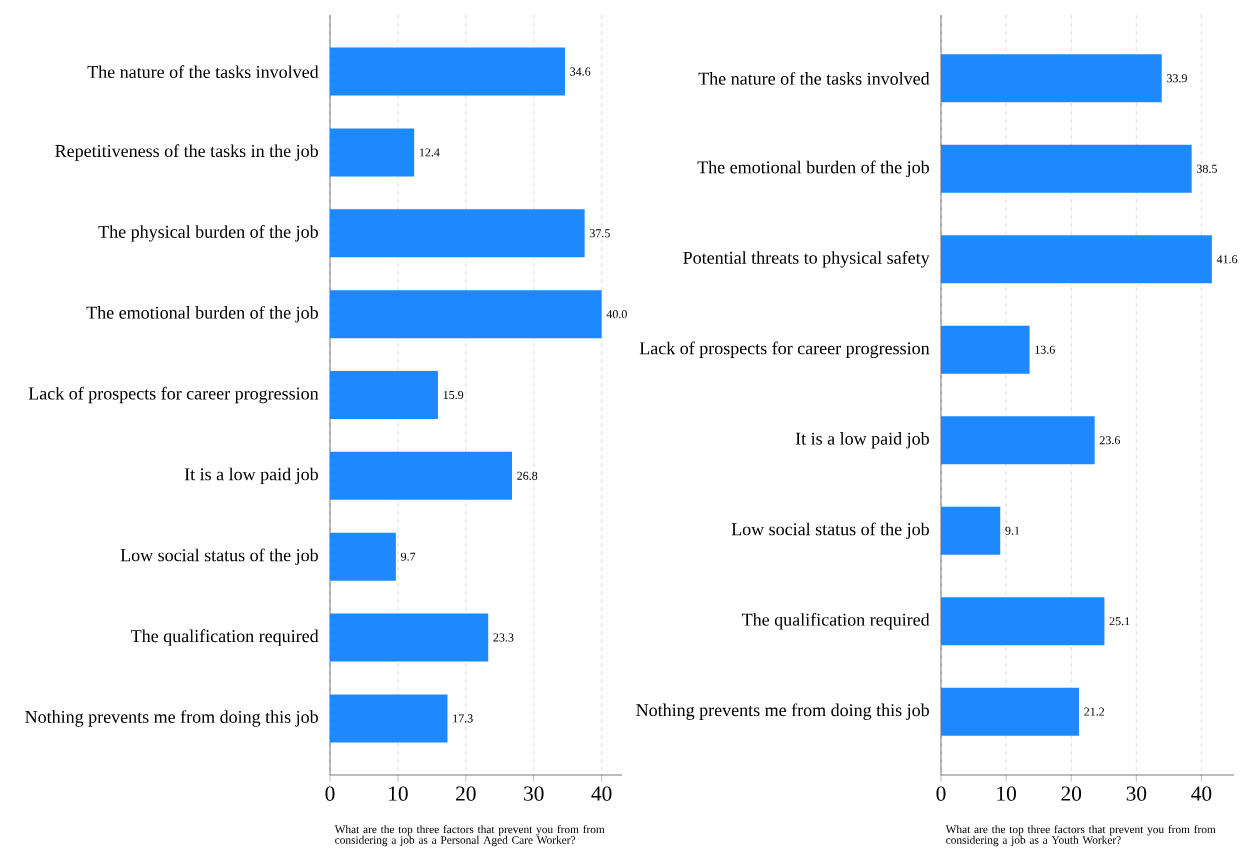 The image size is (1250, 861). Describe the element at coordinates (1110, 440) in the screenshot. I see `data-label: 23.6` at that location.